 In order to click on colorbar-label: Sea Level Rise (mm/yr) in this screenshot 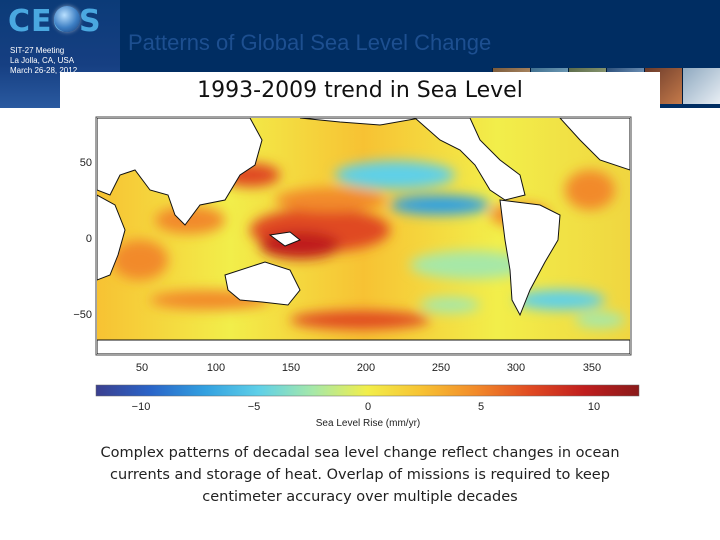, I will do `click(368, 423)`.